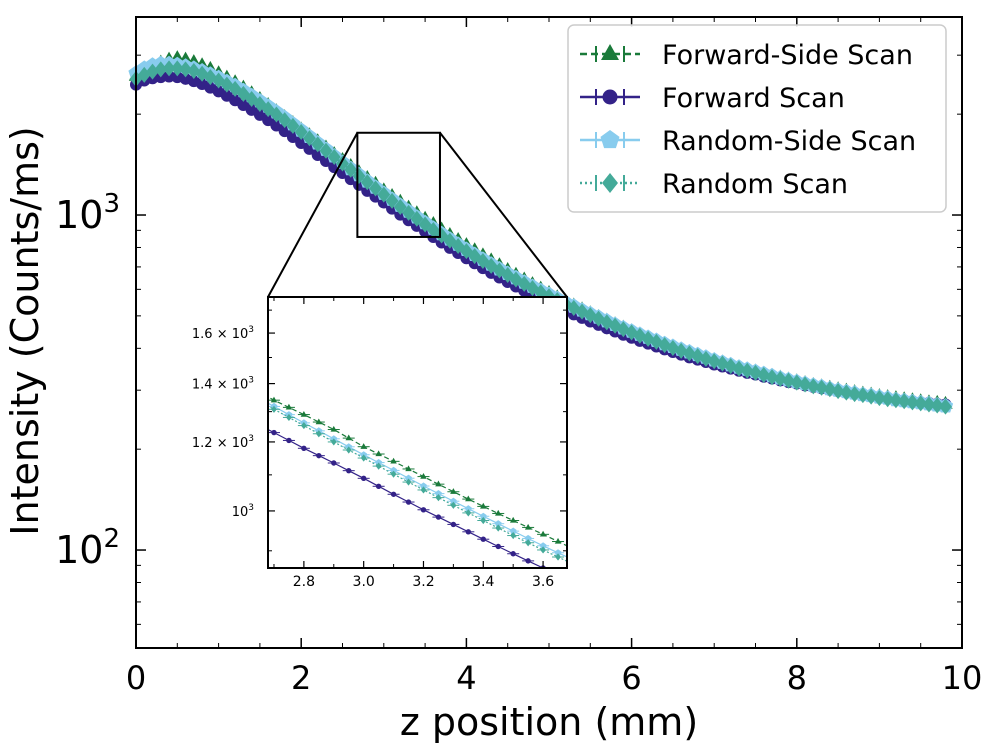 The height and width of the screenshot is (748, 994). Describe the element at coordinates (543, 582) in the screenshot. I see `inset-x-tick-label: 3.6` at that location.